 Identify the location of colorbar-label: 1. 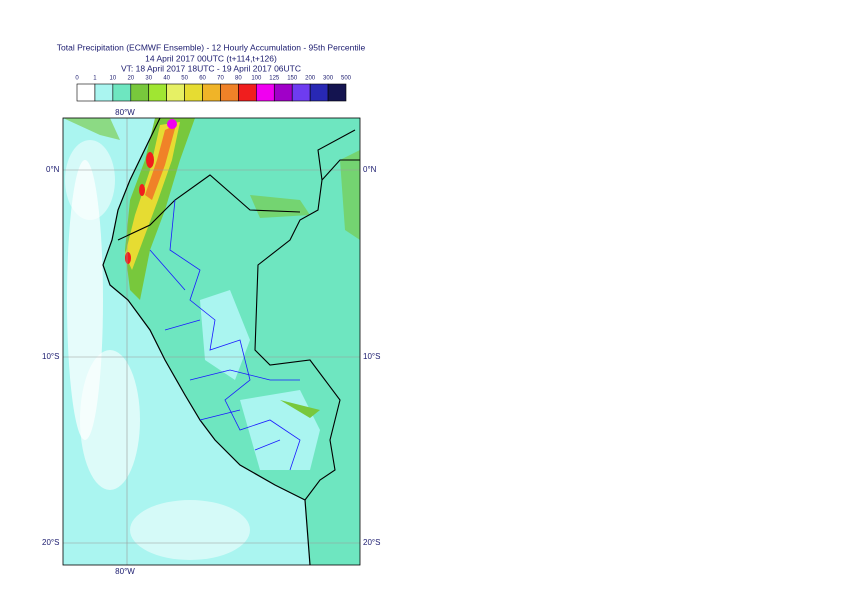
(95, 79).